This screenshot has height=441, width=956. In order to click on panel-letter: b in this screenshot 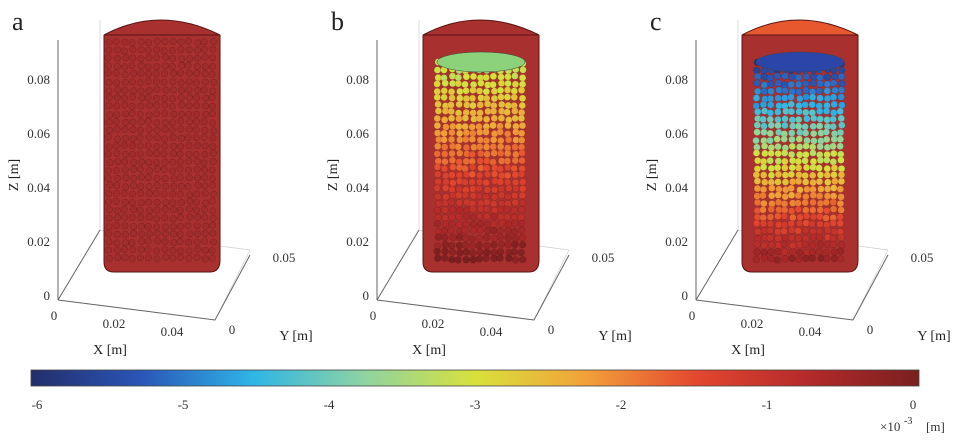, I will do `click(337, 21)`.